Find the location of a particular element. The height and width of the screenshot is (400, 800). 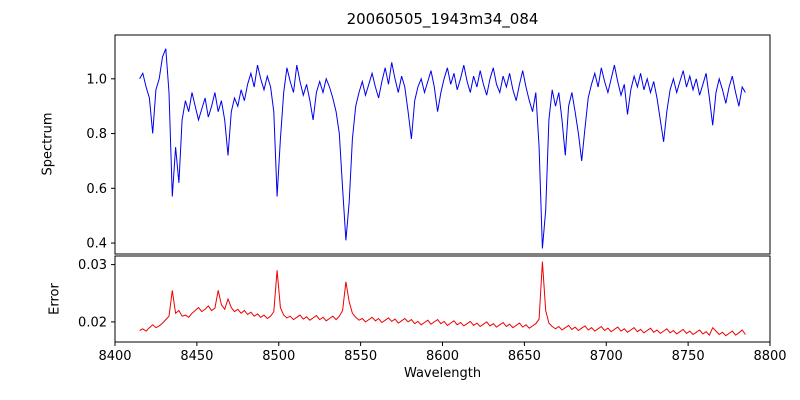

error-axis-label: Error is located at coordinates (55, 299).